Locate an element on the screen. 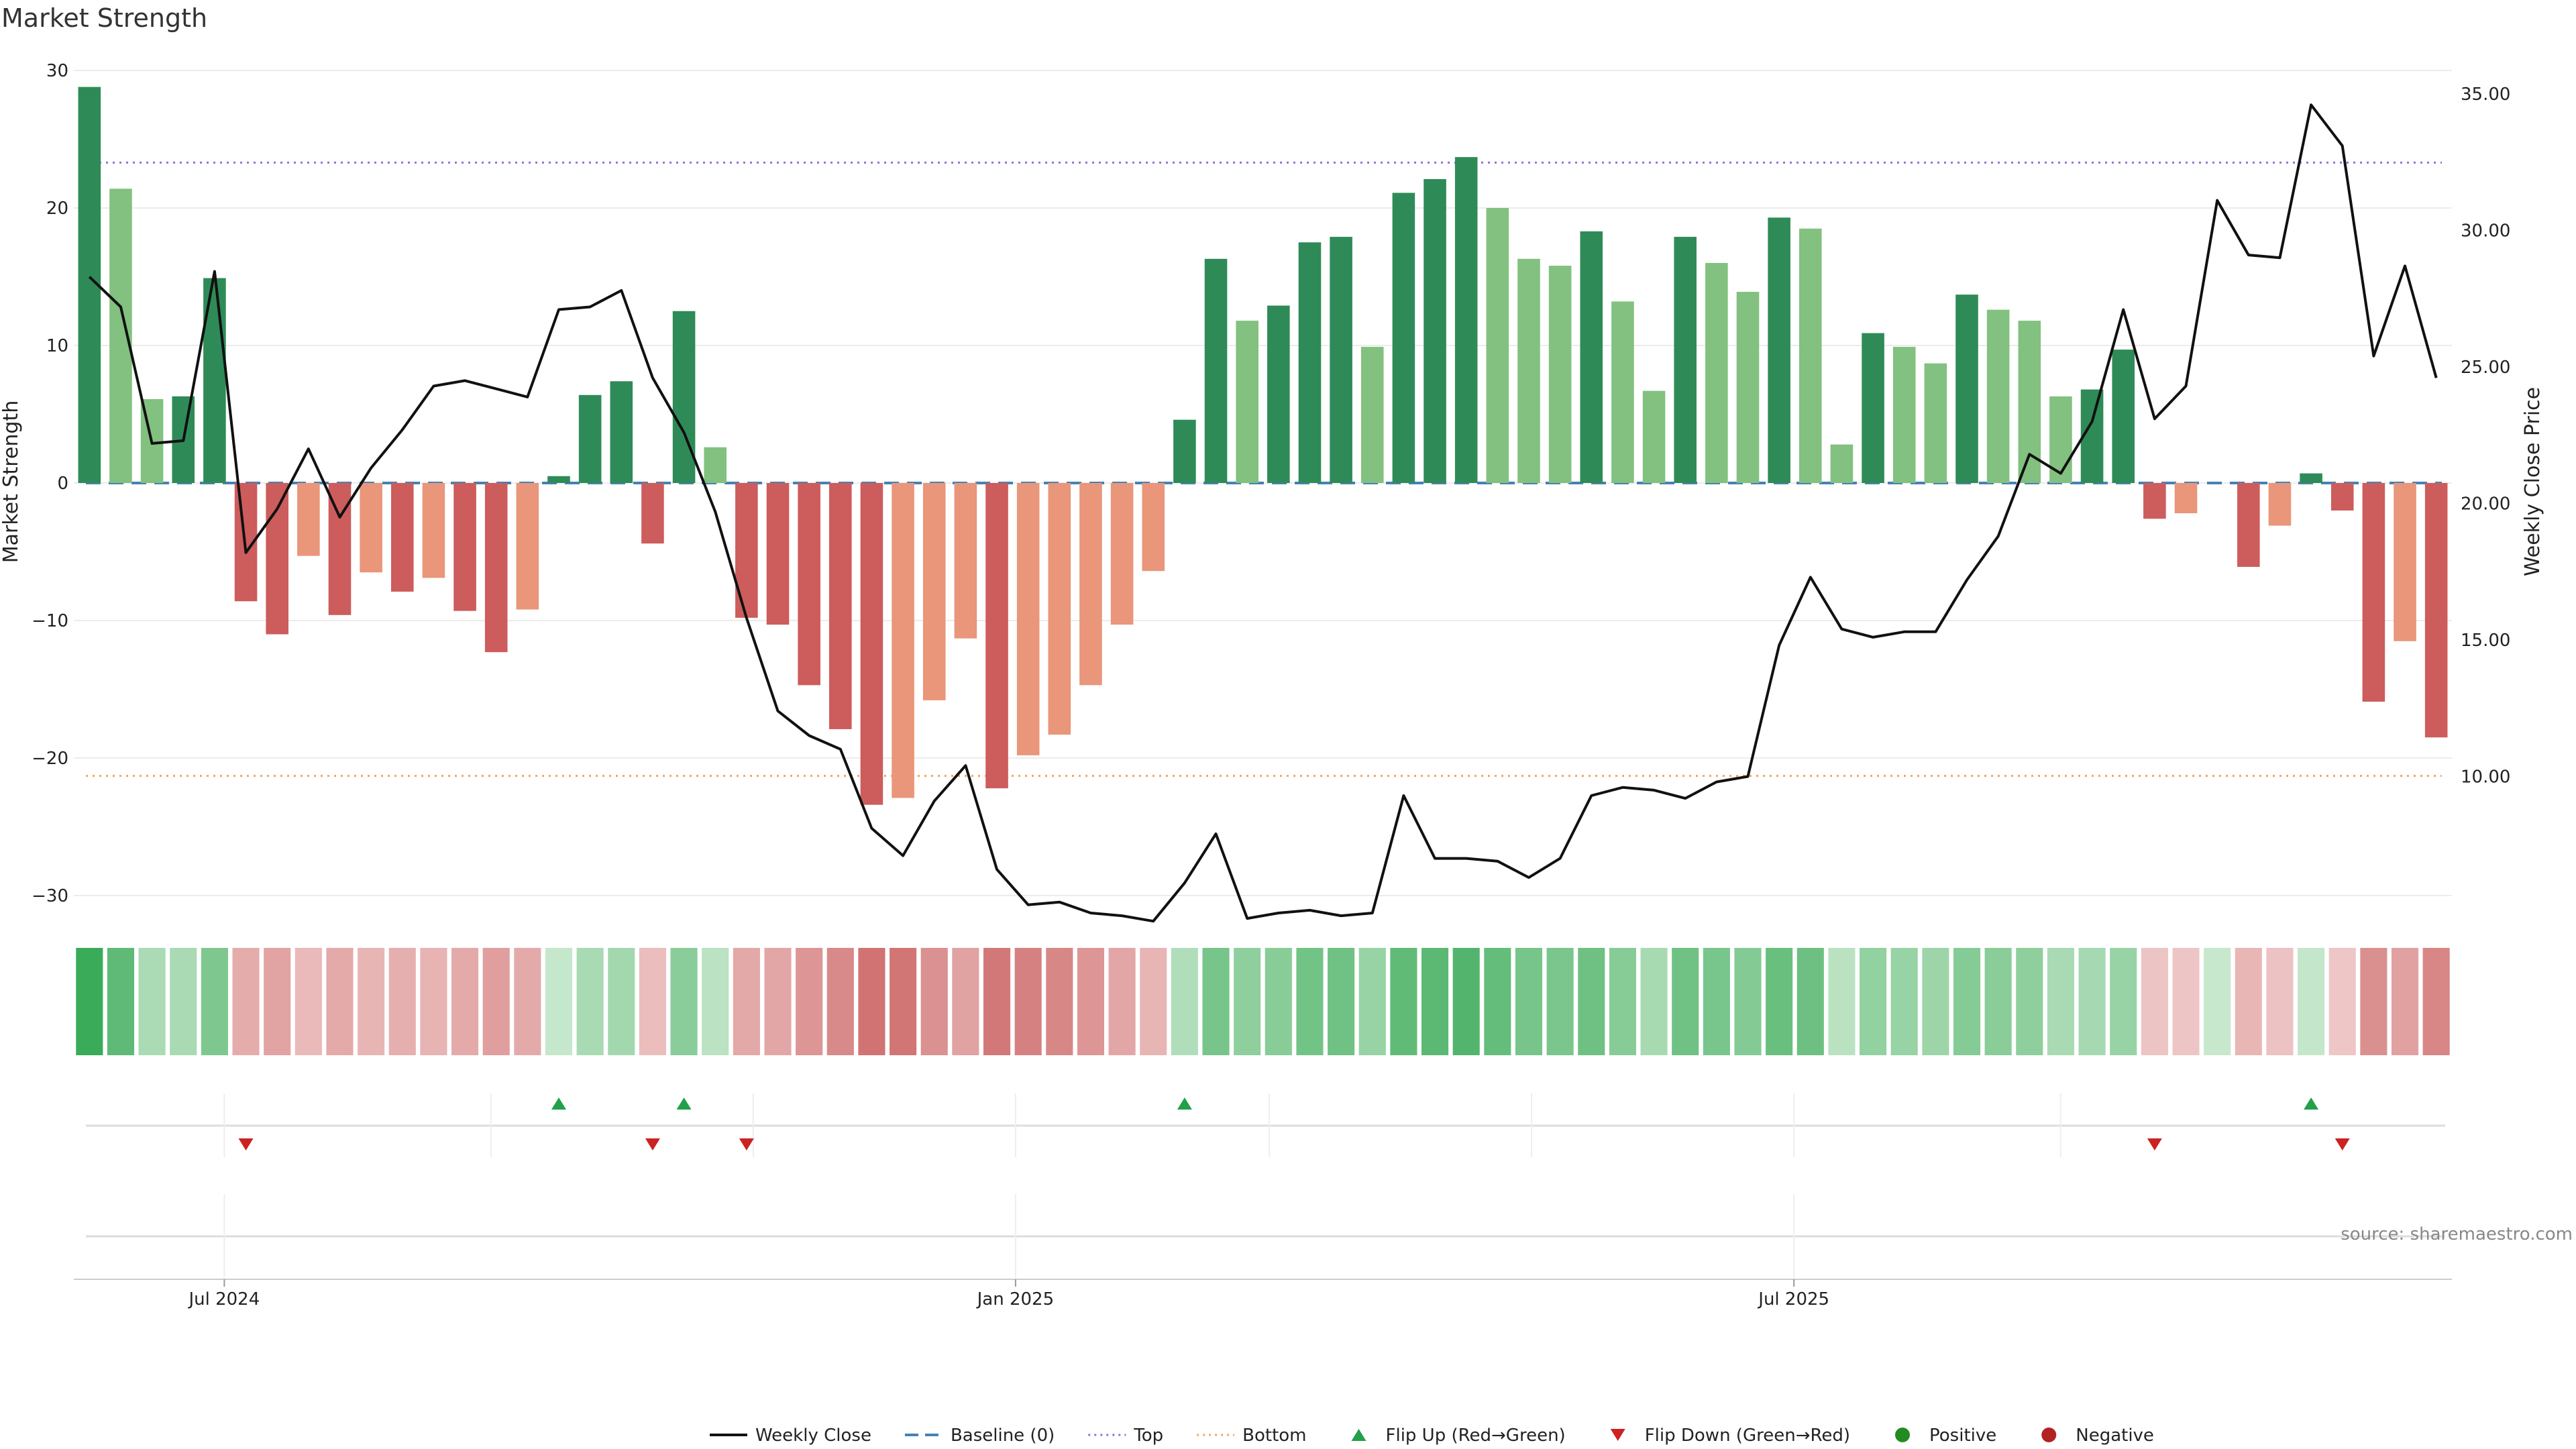  legend-label: Flip Down (Green→Red) is located at coordinates (1747, 1436).